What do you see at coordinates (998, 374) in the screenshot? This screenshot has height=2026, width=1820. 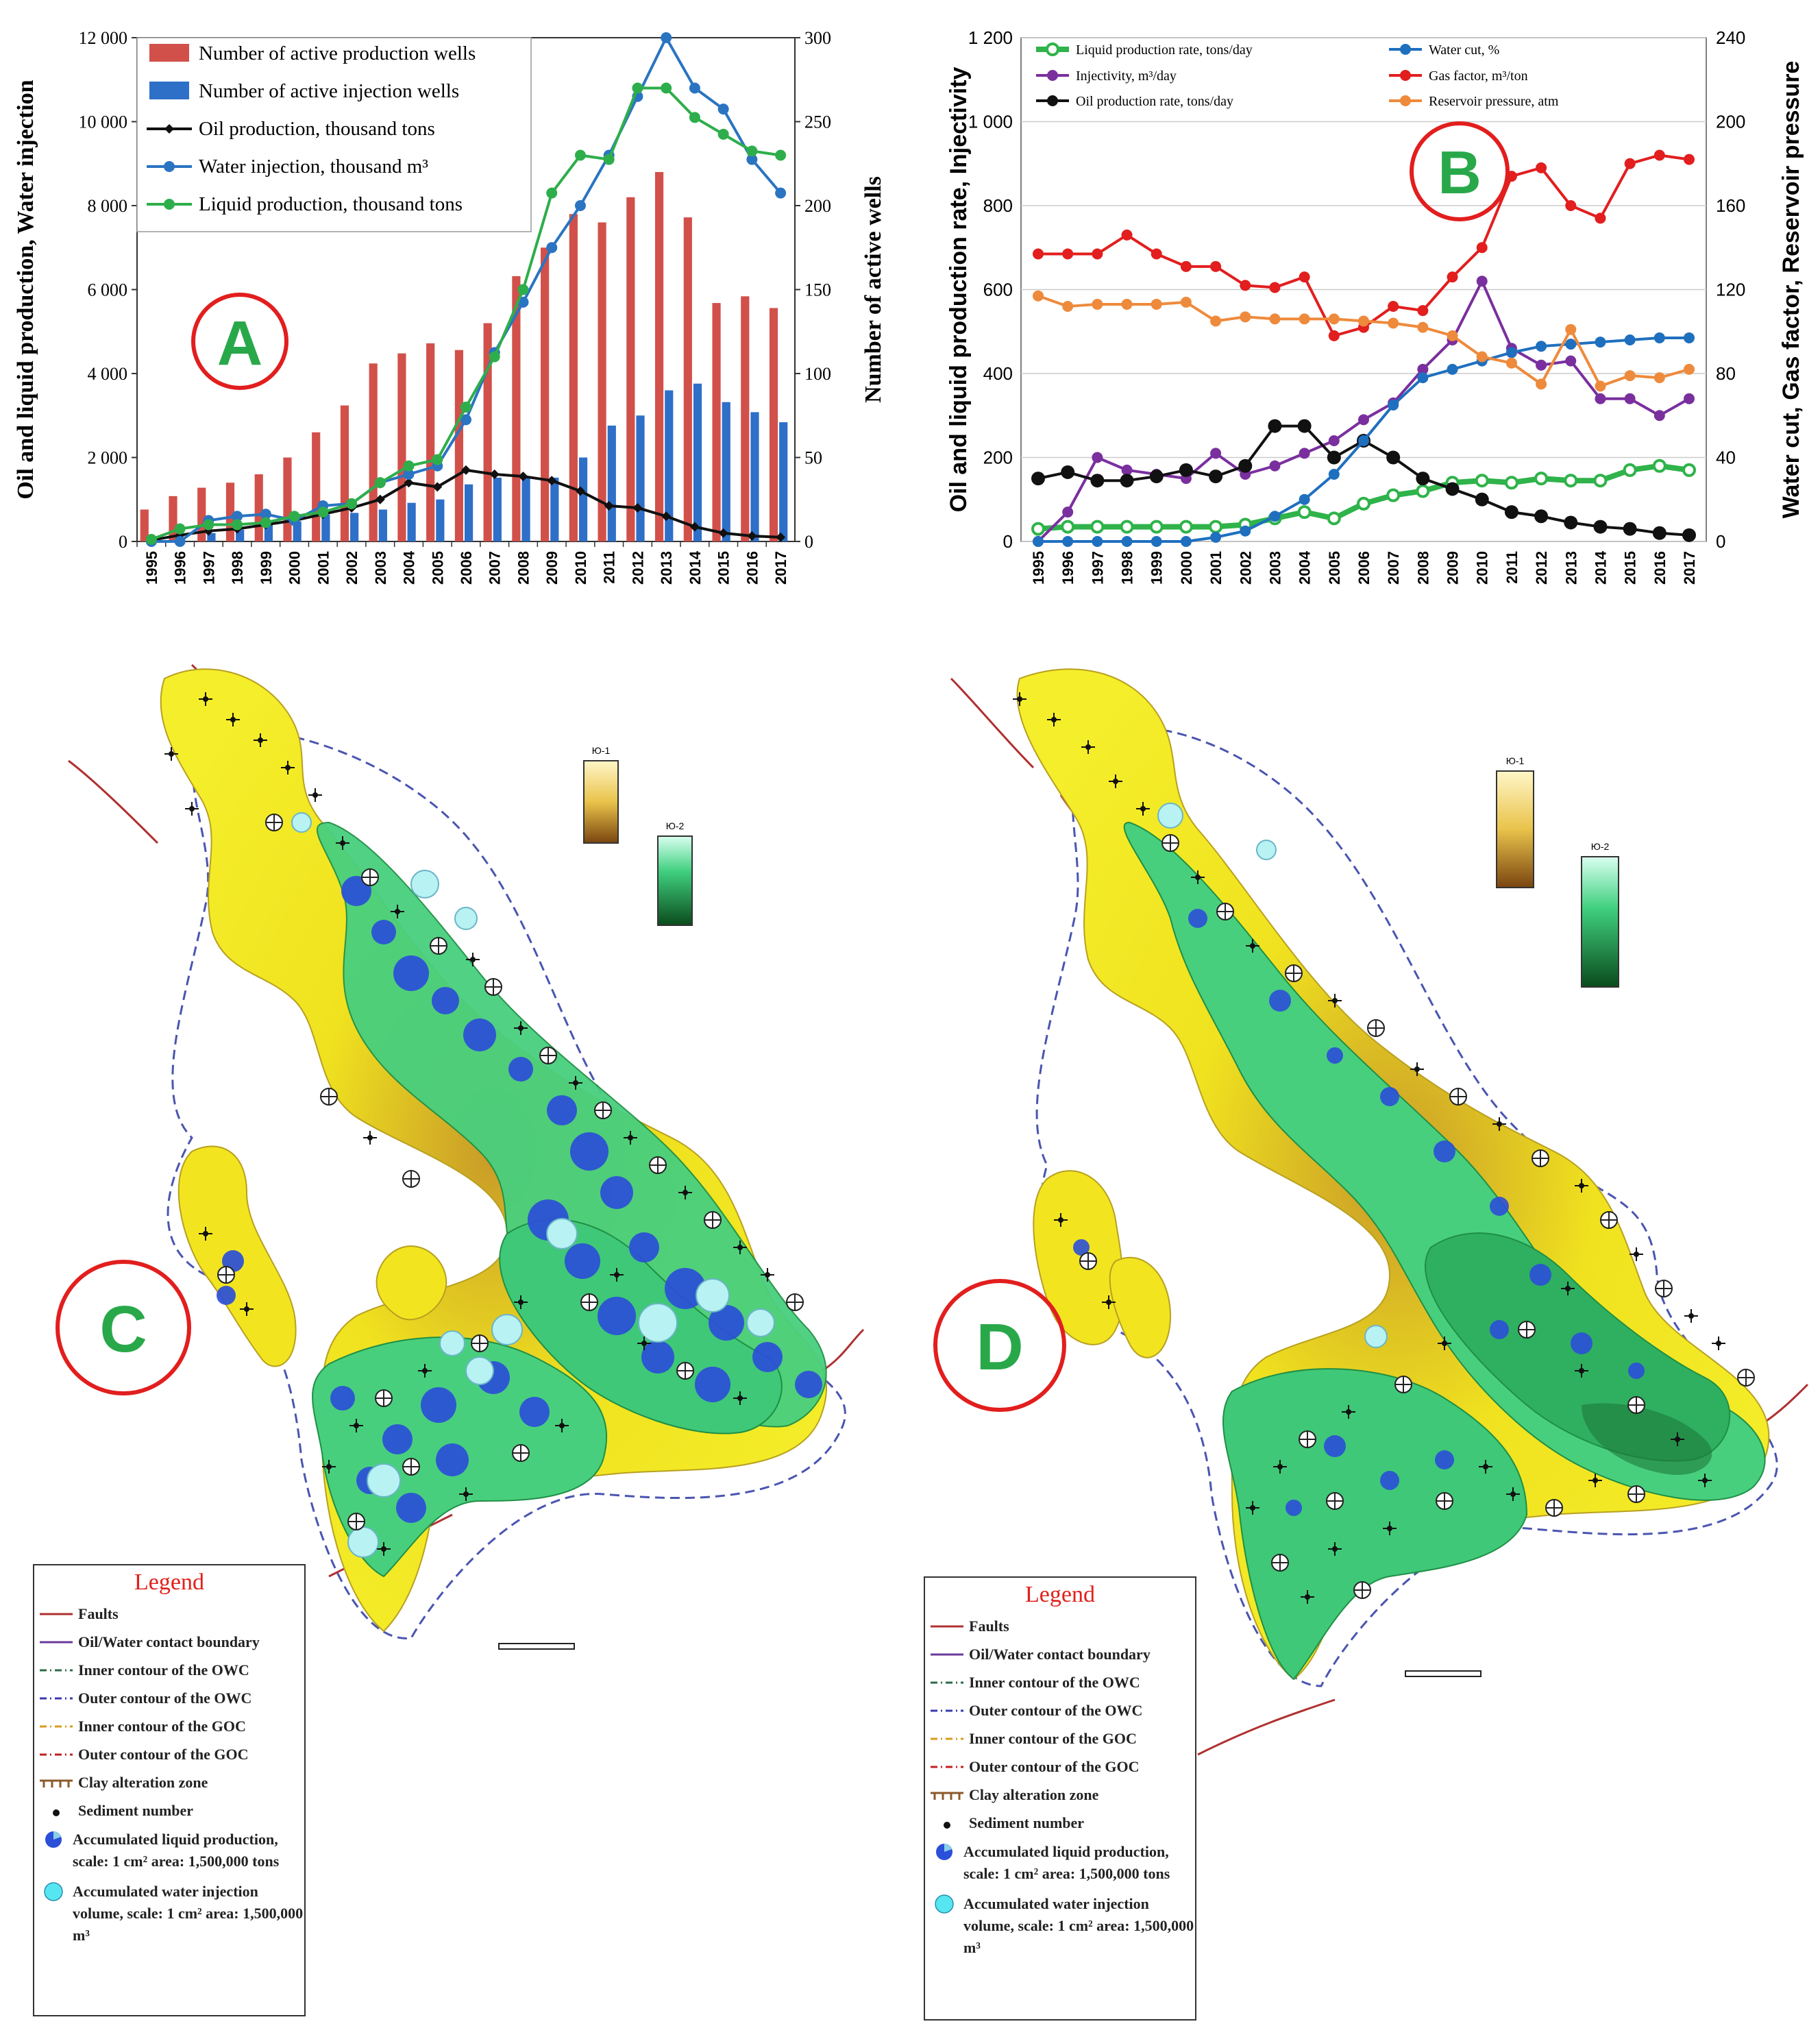 I see `y-tick-label: 400` at bounding box center [998, 374].